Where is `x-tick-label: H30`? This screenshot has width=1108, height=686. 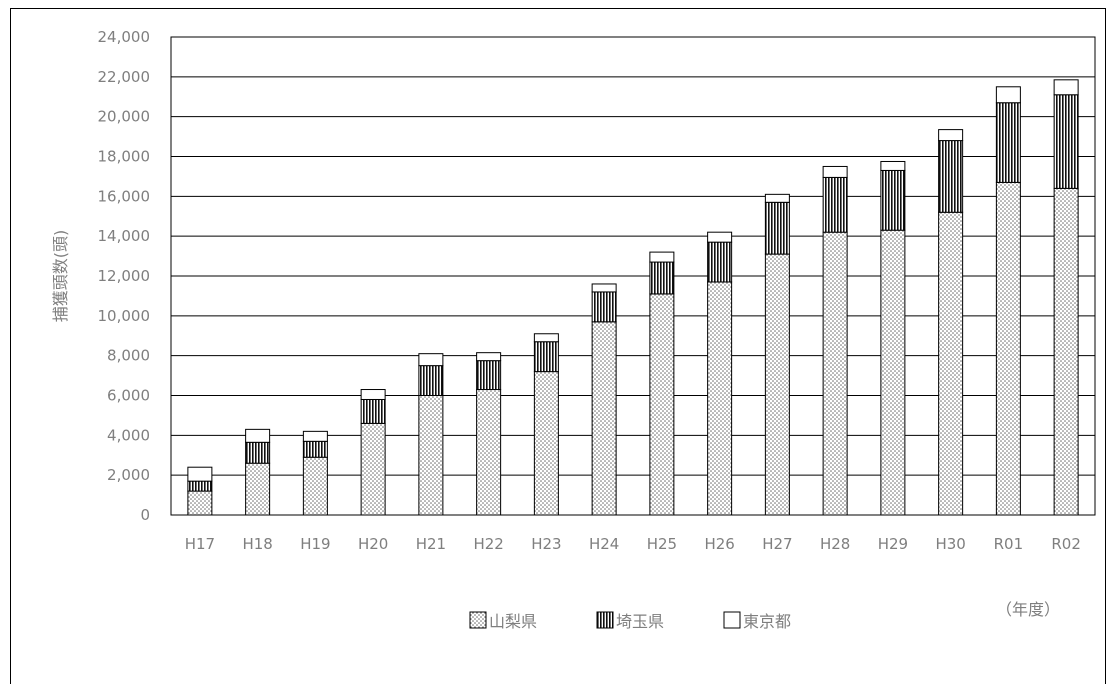 x-tick-label: H30 is located at coordinates (950, 544).